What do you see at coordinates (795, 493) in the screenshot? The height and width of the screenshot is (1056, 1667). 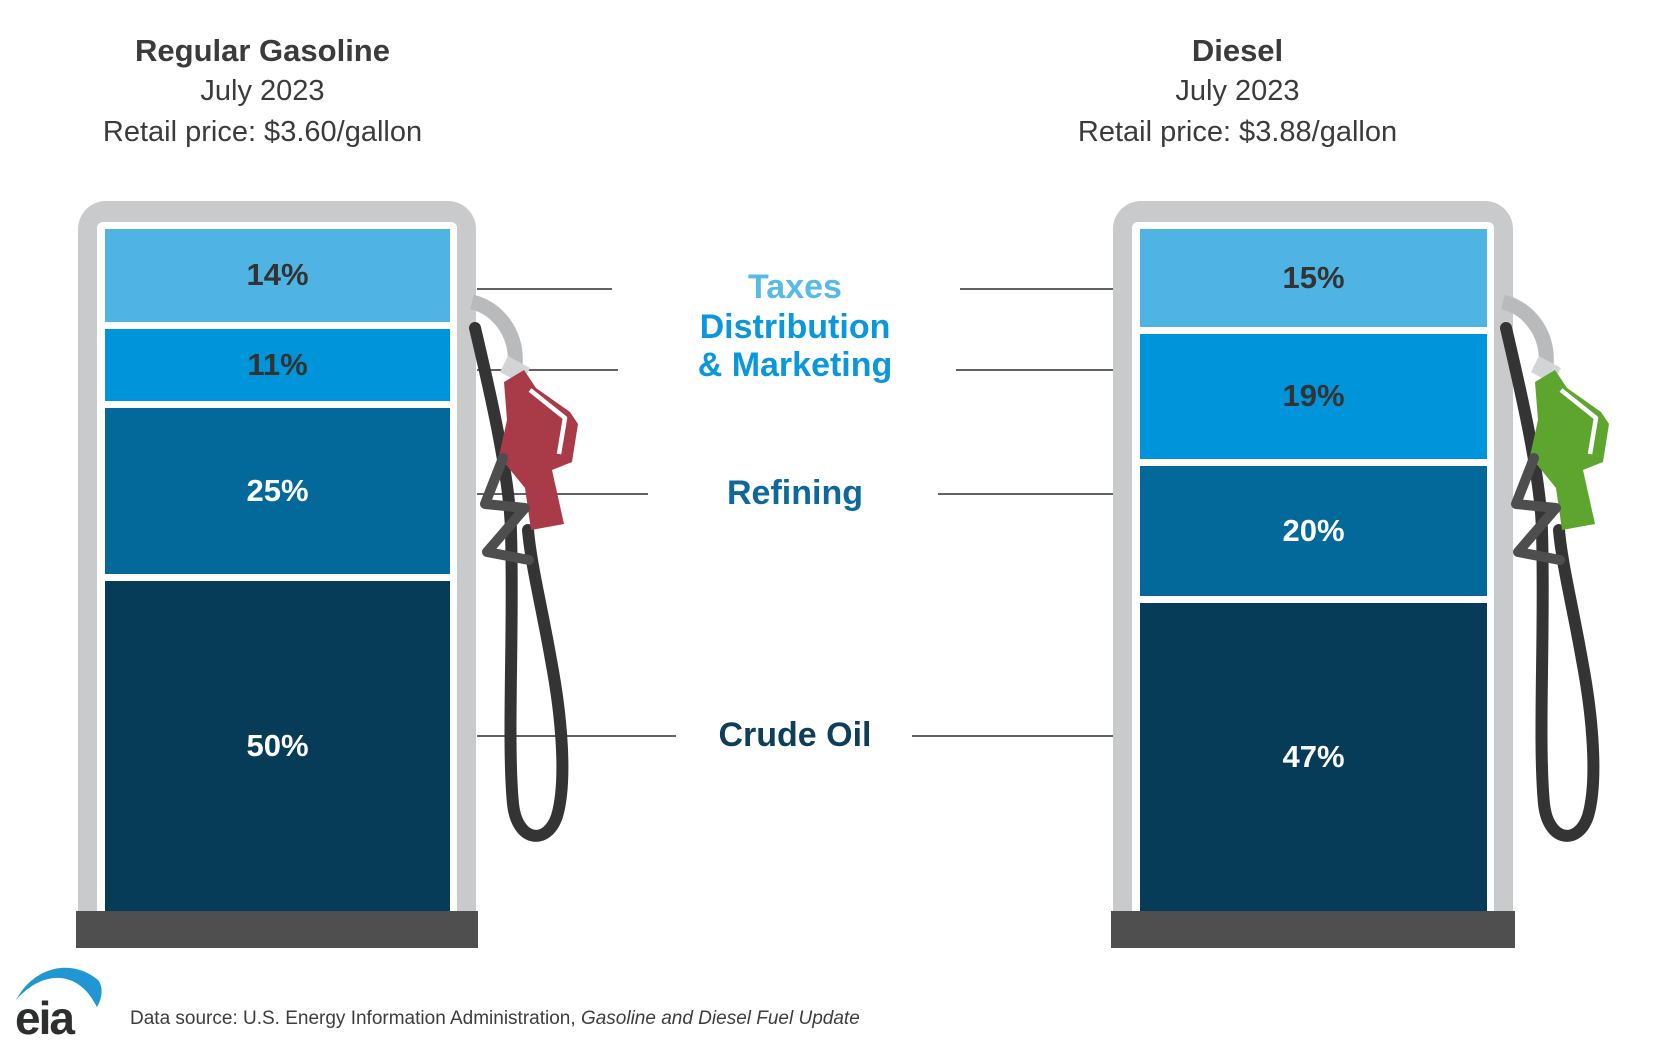 I see `refining-label: Refining` at bounding box center [795, 493].